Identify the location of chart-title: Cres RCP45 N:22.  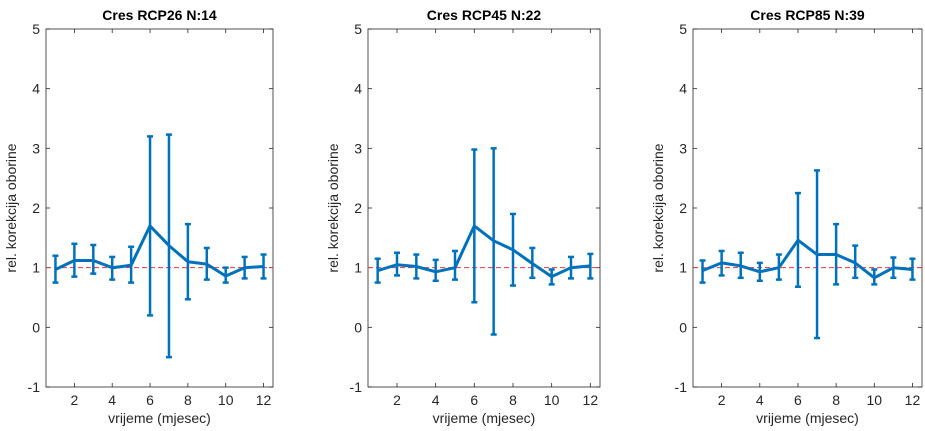
(484, 15).